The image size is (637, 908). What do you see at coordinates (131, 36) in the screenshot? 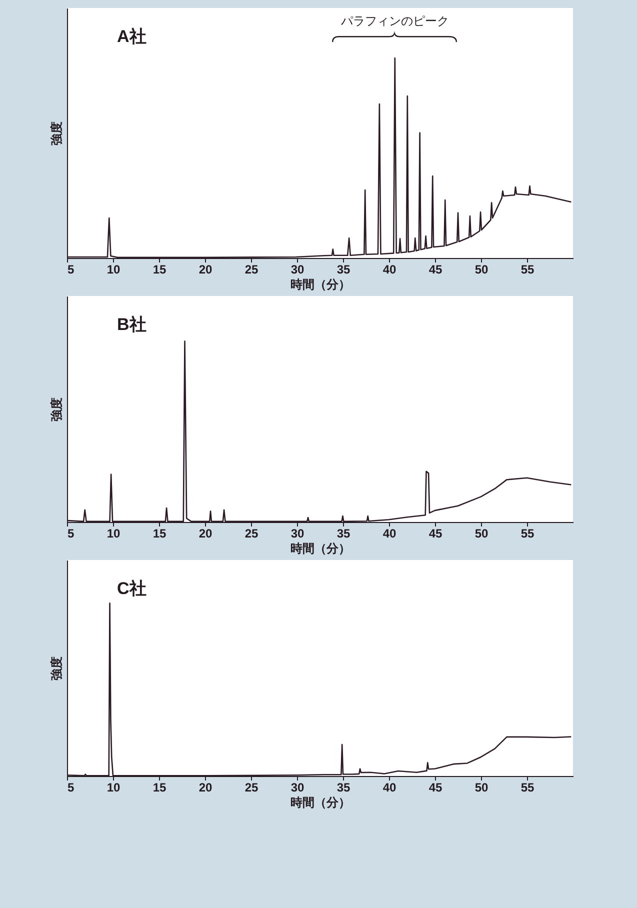
I see `chart-title: A社` at bounding box center [131, 36].